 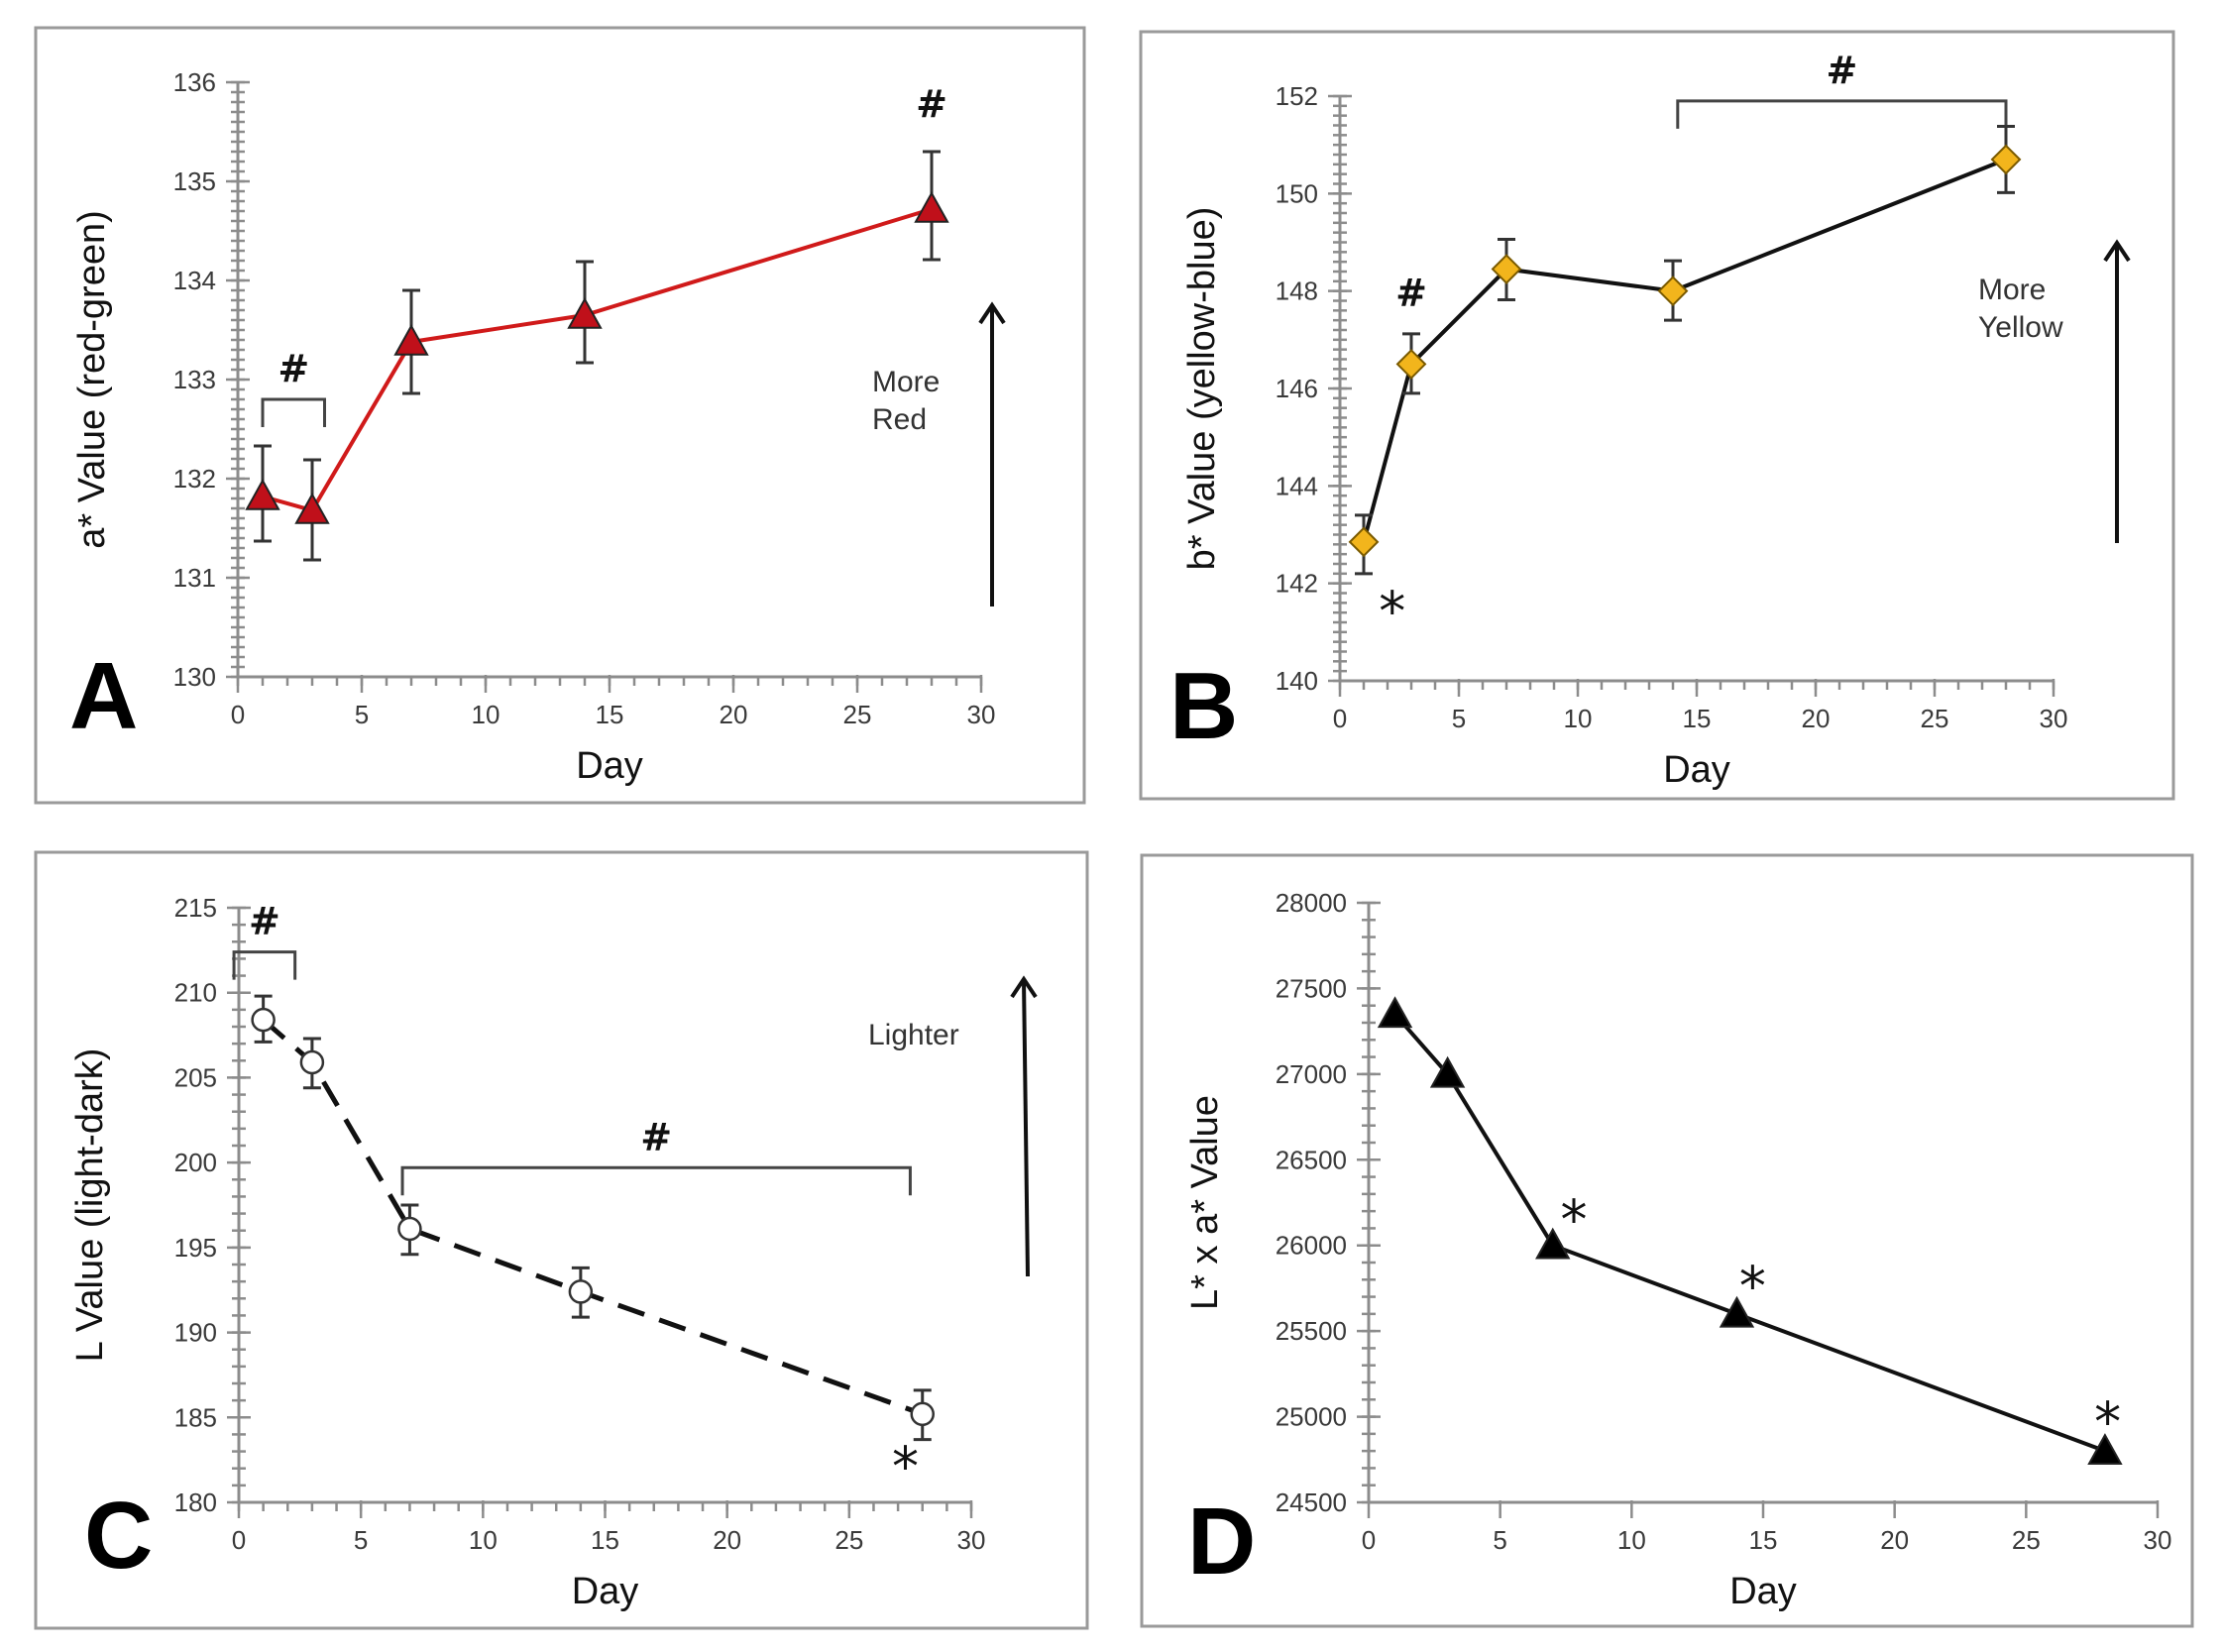 I want to click on y-tick-label: 26500, so click(x=1311, y=1159).